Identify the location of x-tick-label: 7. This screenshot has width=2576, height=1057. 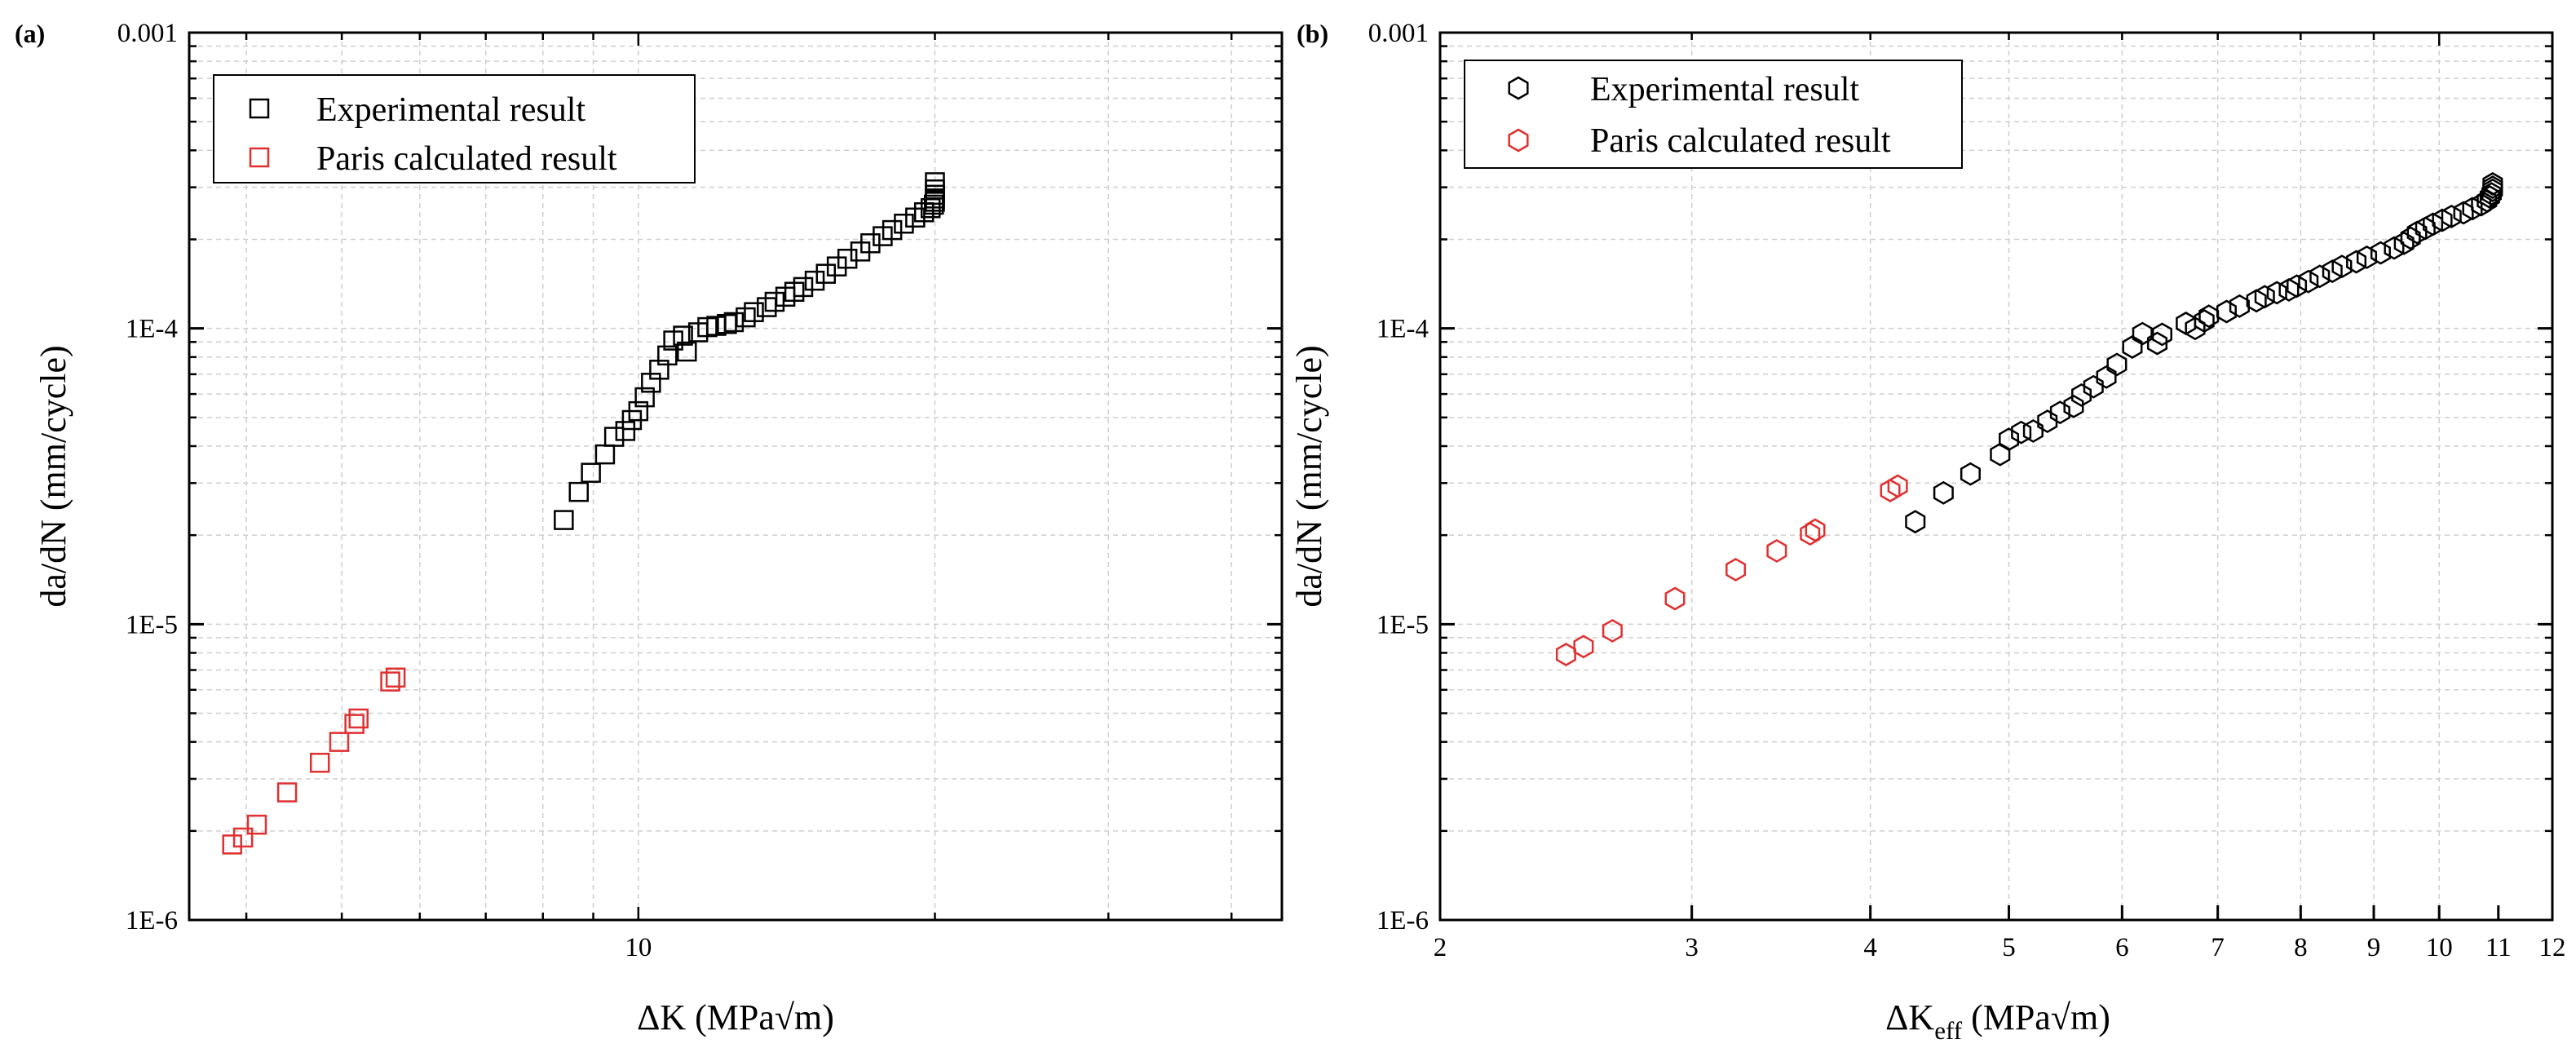
(2218, 947).